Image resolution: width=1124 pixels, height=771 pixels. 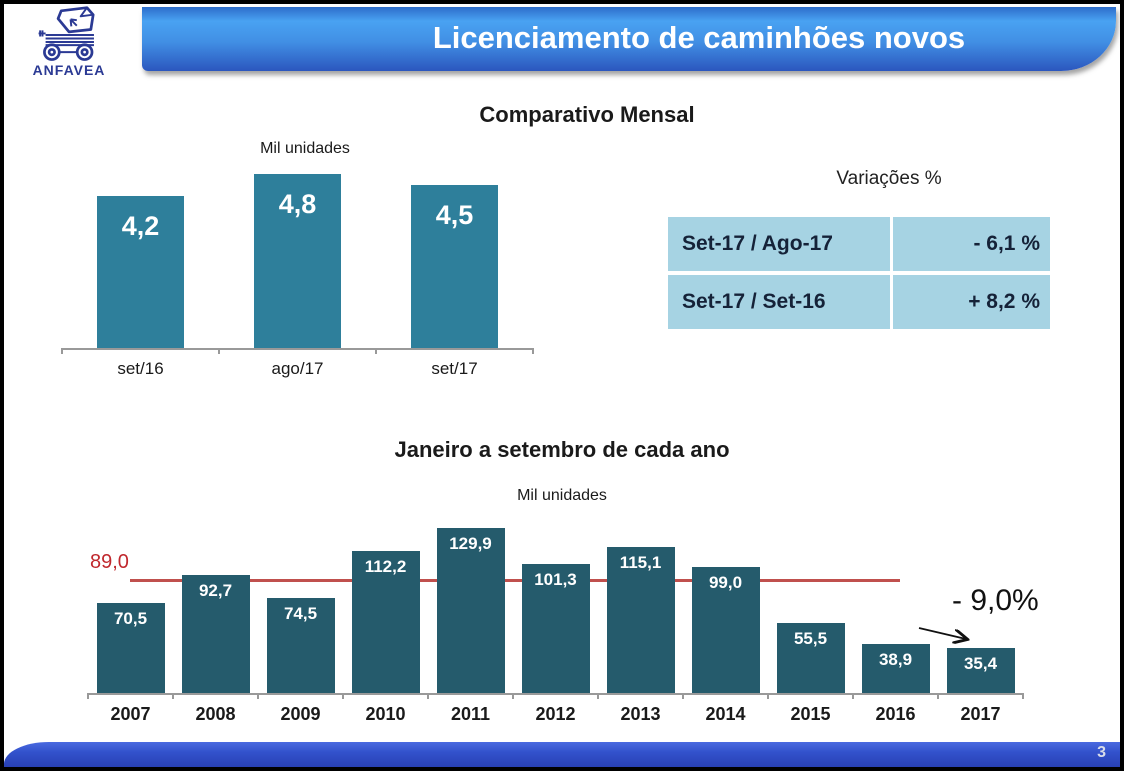 What do you see at coordinates (779, 244) in the screenshot?
I see `variation-row-label: Set-17 / Ago-17` at bounding box center [779, 244].